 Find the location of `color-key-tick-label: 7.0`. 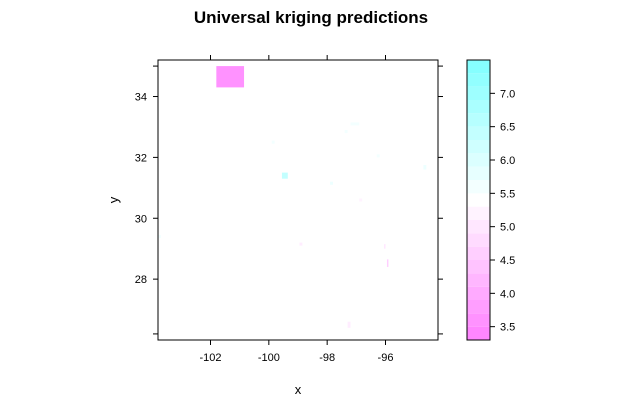

color-key-tick-label: 7.0 is located at coordinates (507, 94).